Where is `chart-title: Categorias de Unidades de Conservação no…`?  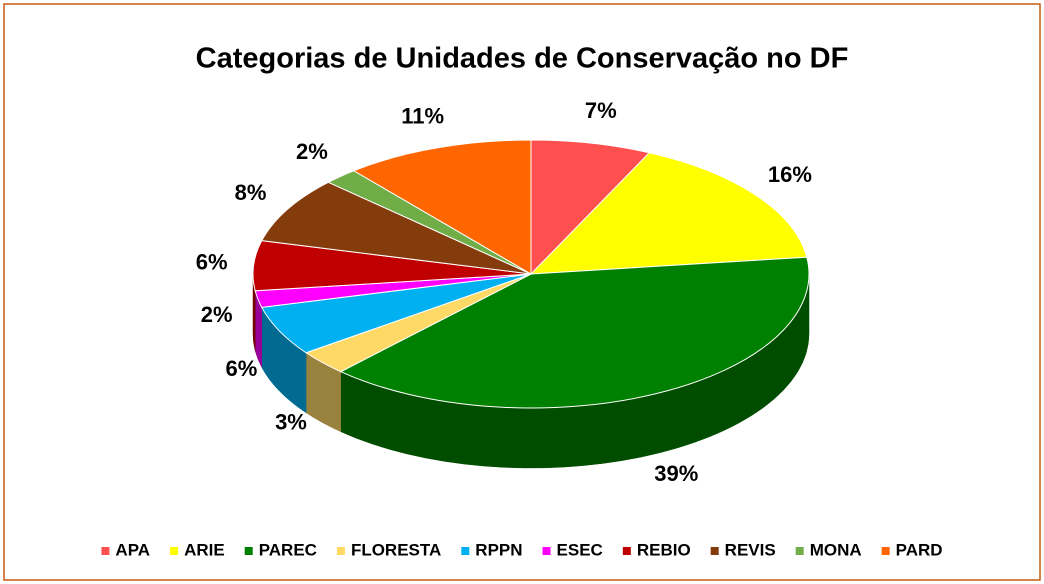 chart-title: Categorias de Unidades de Conservação no… is located at coordinates (522, 59).